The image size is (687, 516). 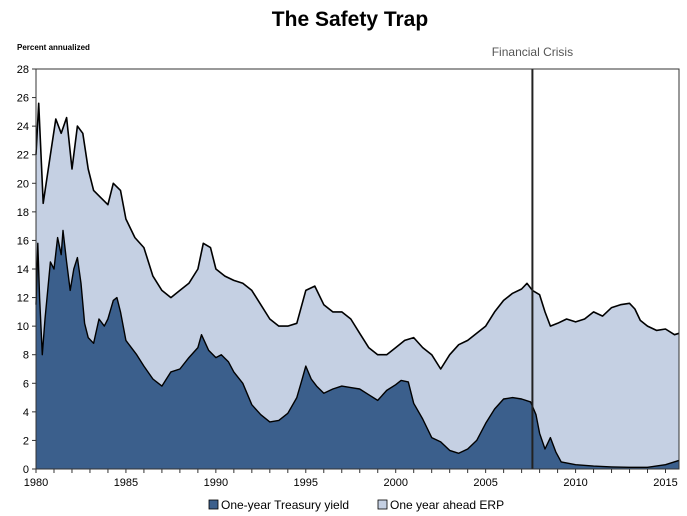 I want to click on financial-crisis-label: Financial Crisis, so click(x=532, y=52).